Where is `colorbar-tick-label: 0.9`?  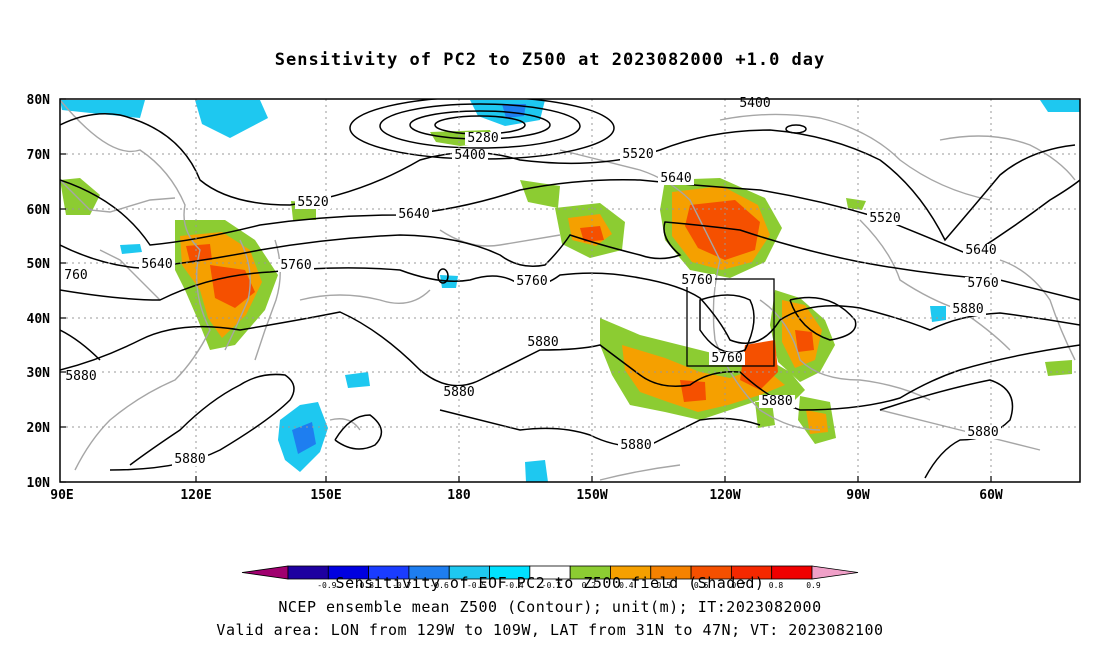
colorbar-tick-label: 0.9 is located at coordinates (813, 585).